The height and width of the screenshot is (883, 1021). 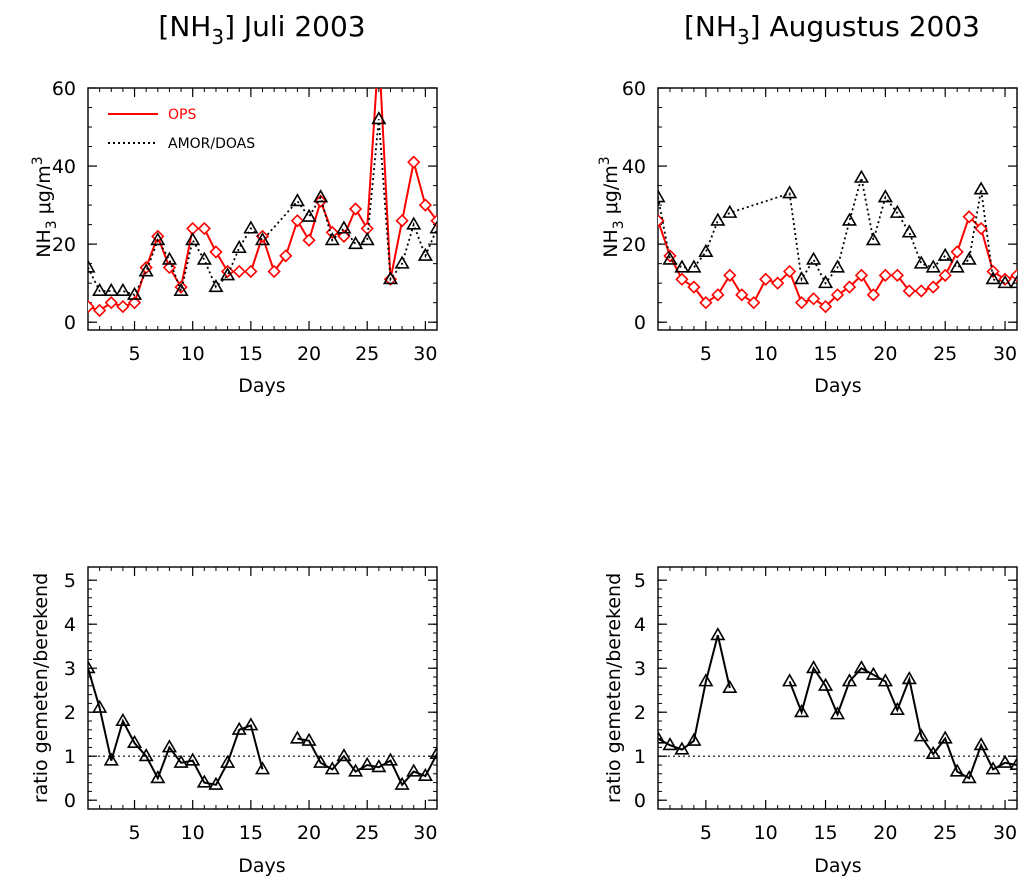 What do you see at coordinates (837, 866) in the screenshot?
I see `x-axis-label: Days` at bounding box center [837, 866].